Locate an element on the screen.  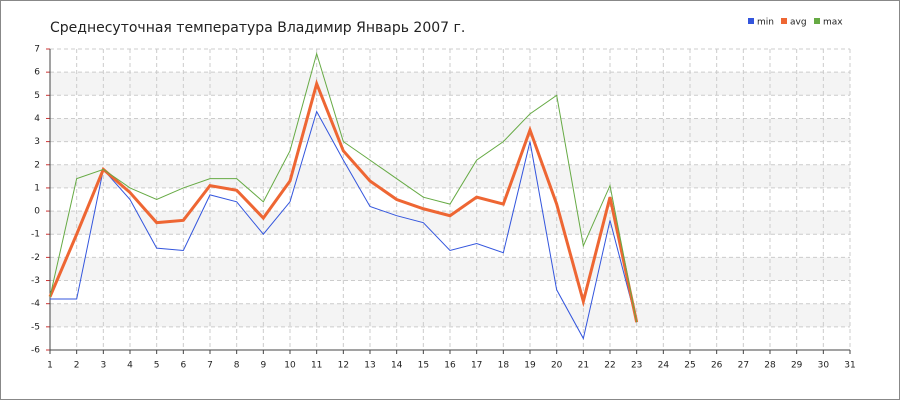
y-tick-label: 3 is located at coordinates (37, 142).